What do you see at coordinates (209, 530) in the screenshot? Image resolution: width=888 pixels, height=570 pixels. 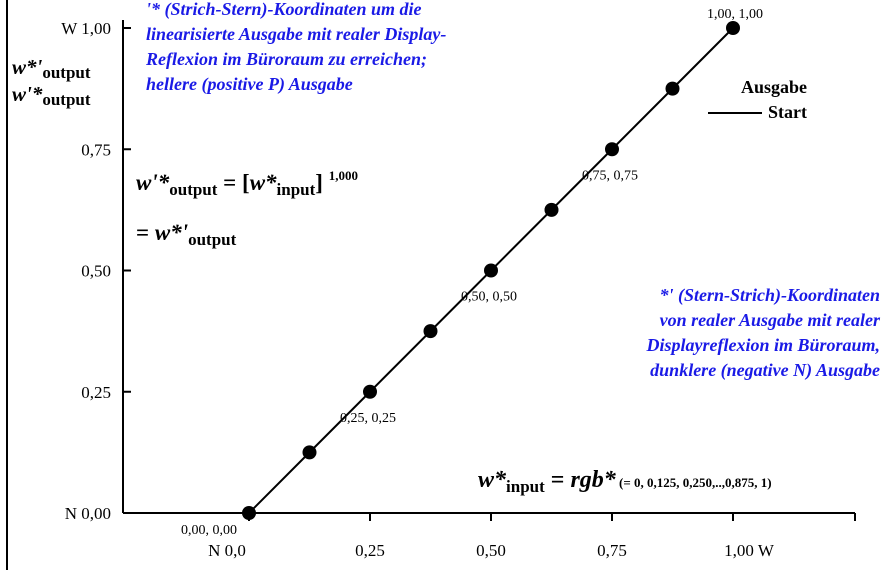 I see `data-point-label: 0,00, 0,00` at bounding box center [209, 530].